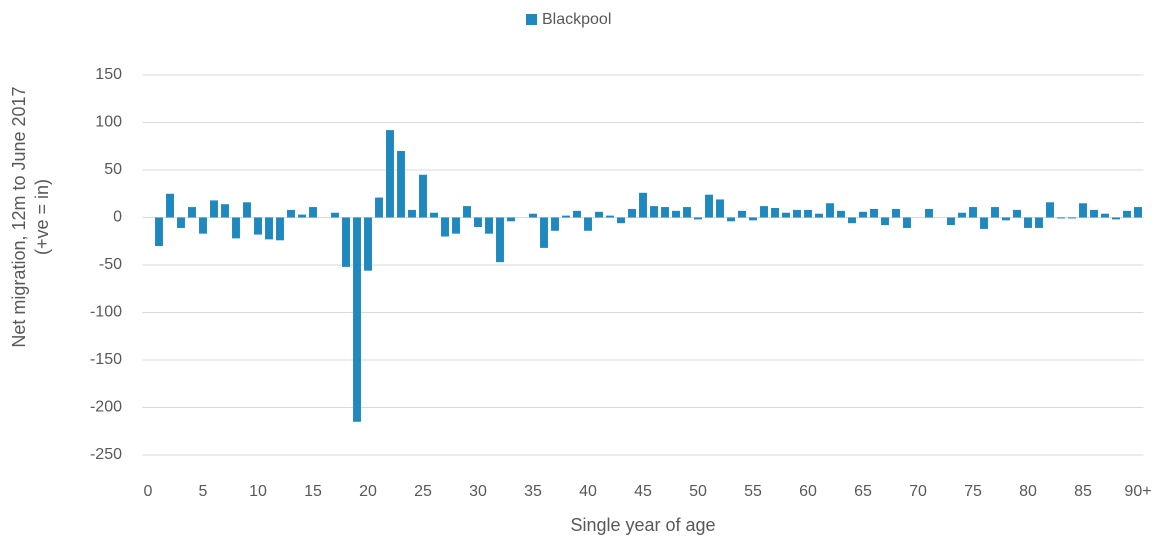 This screenshot has height=538, width=1162. What do you see at coordinates (258, 491) in the screenshot?
I see `x-tick-label: 10` at bounding box center [258, 491].